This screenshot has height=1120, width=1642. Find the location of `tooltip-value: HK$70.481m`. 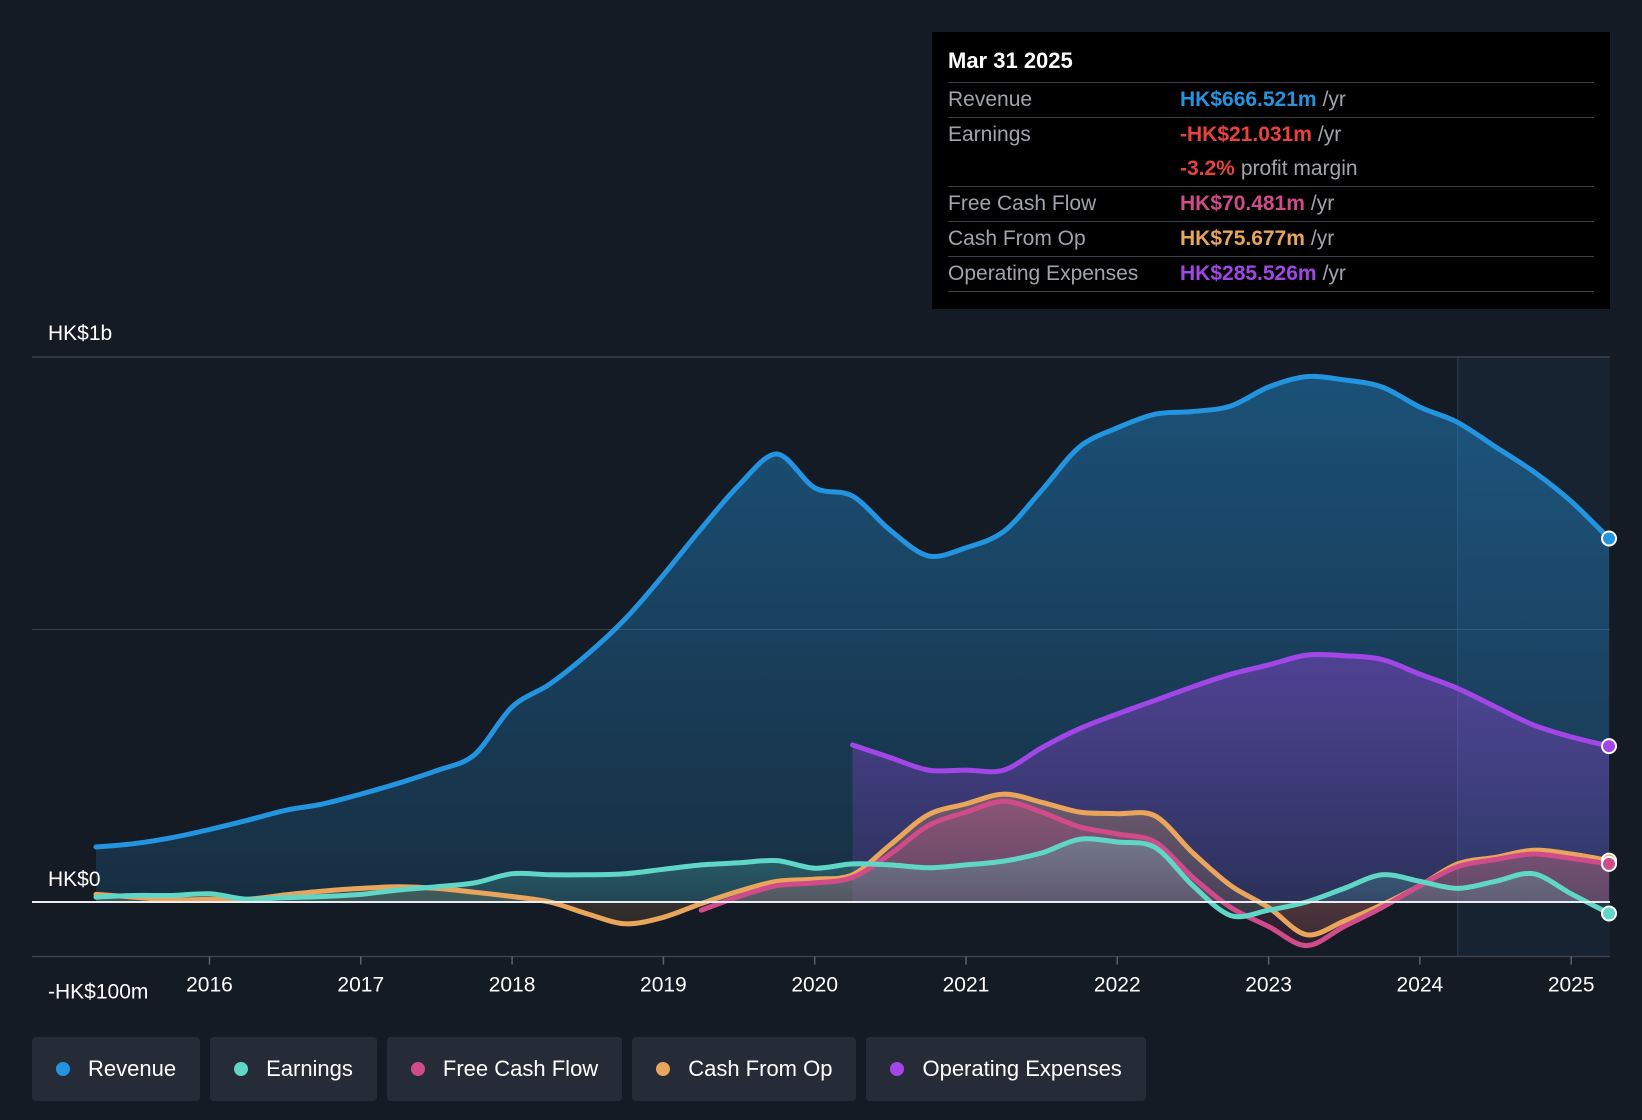

tooltip-value: HK$70.481m is located at coordinates (1242, 203).